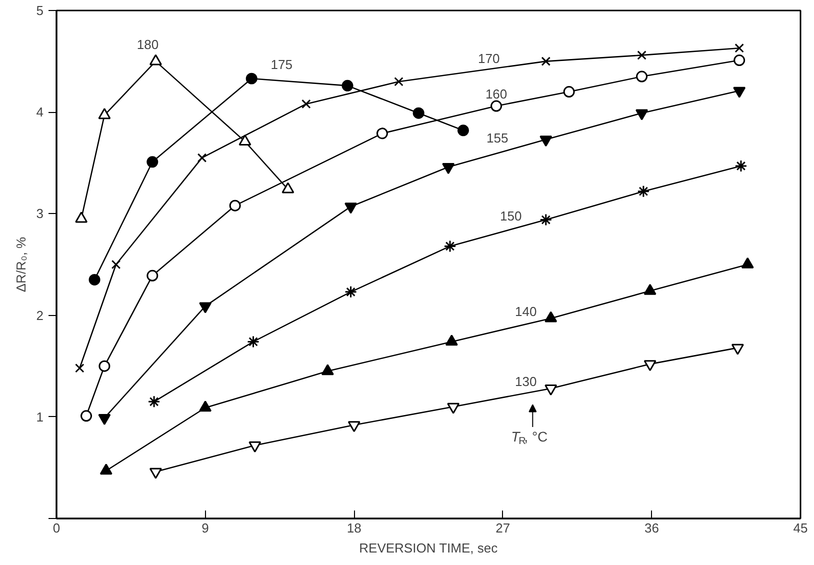 This screenshot has width=814, height=565. Describe the element at coordinates (40, 214) in the screenshot. I see `y-tick-label: 3` at that location.